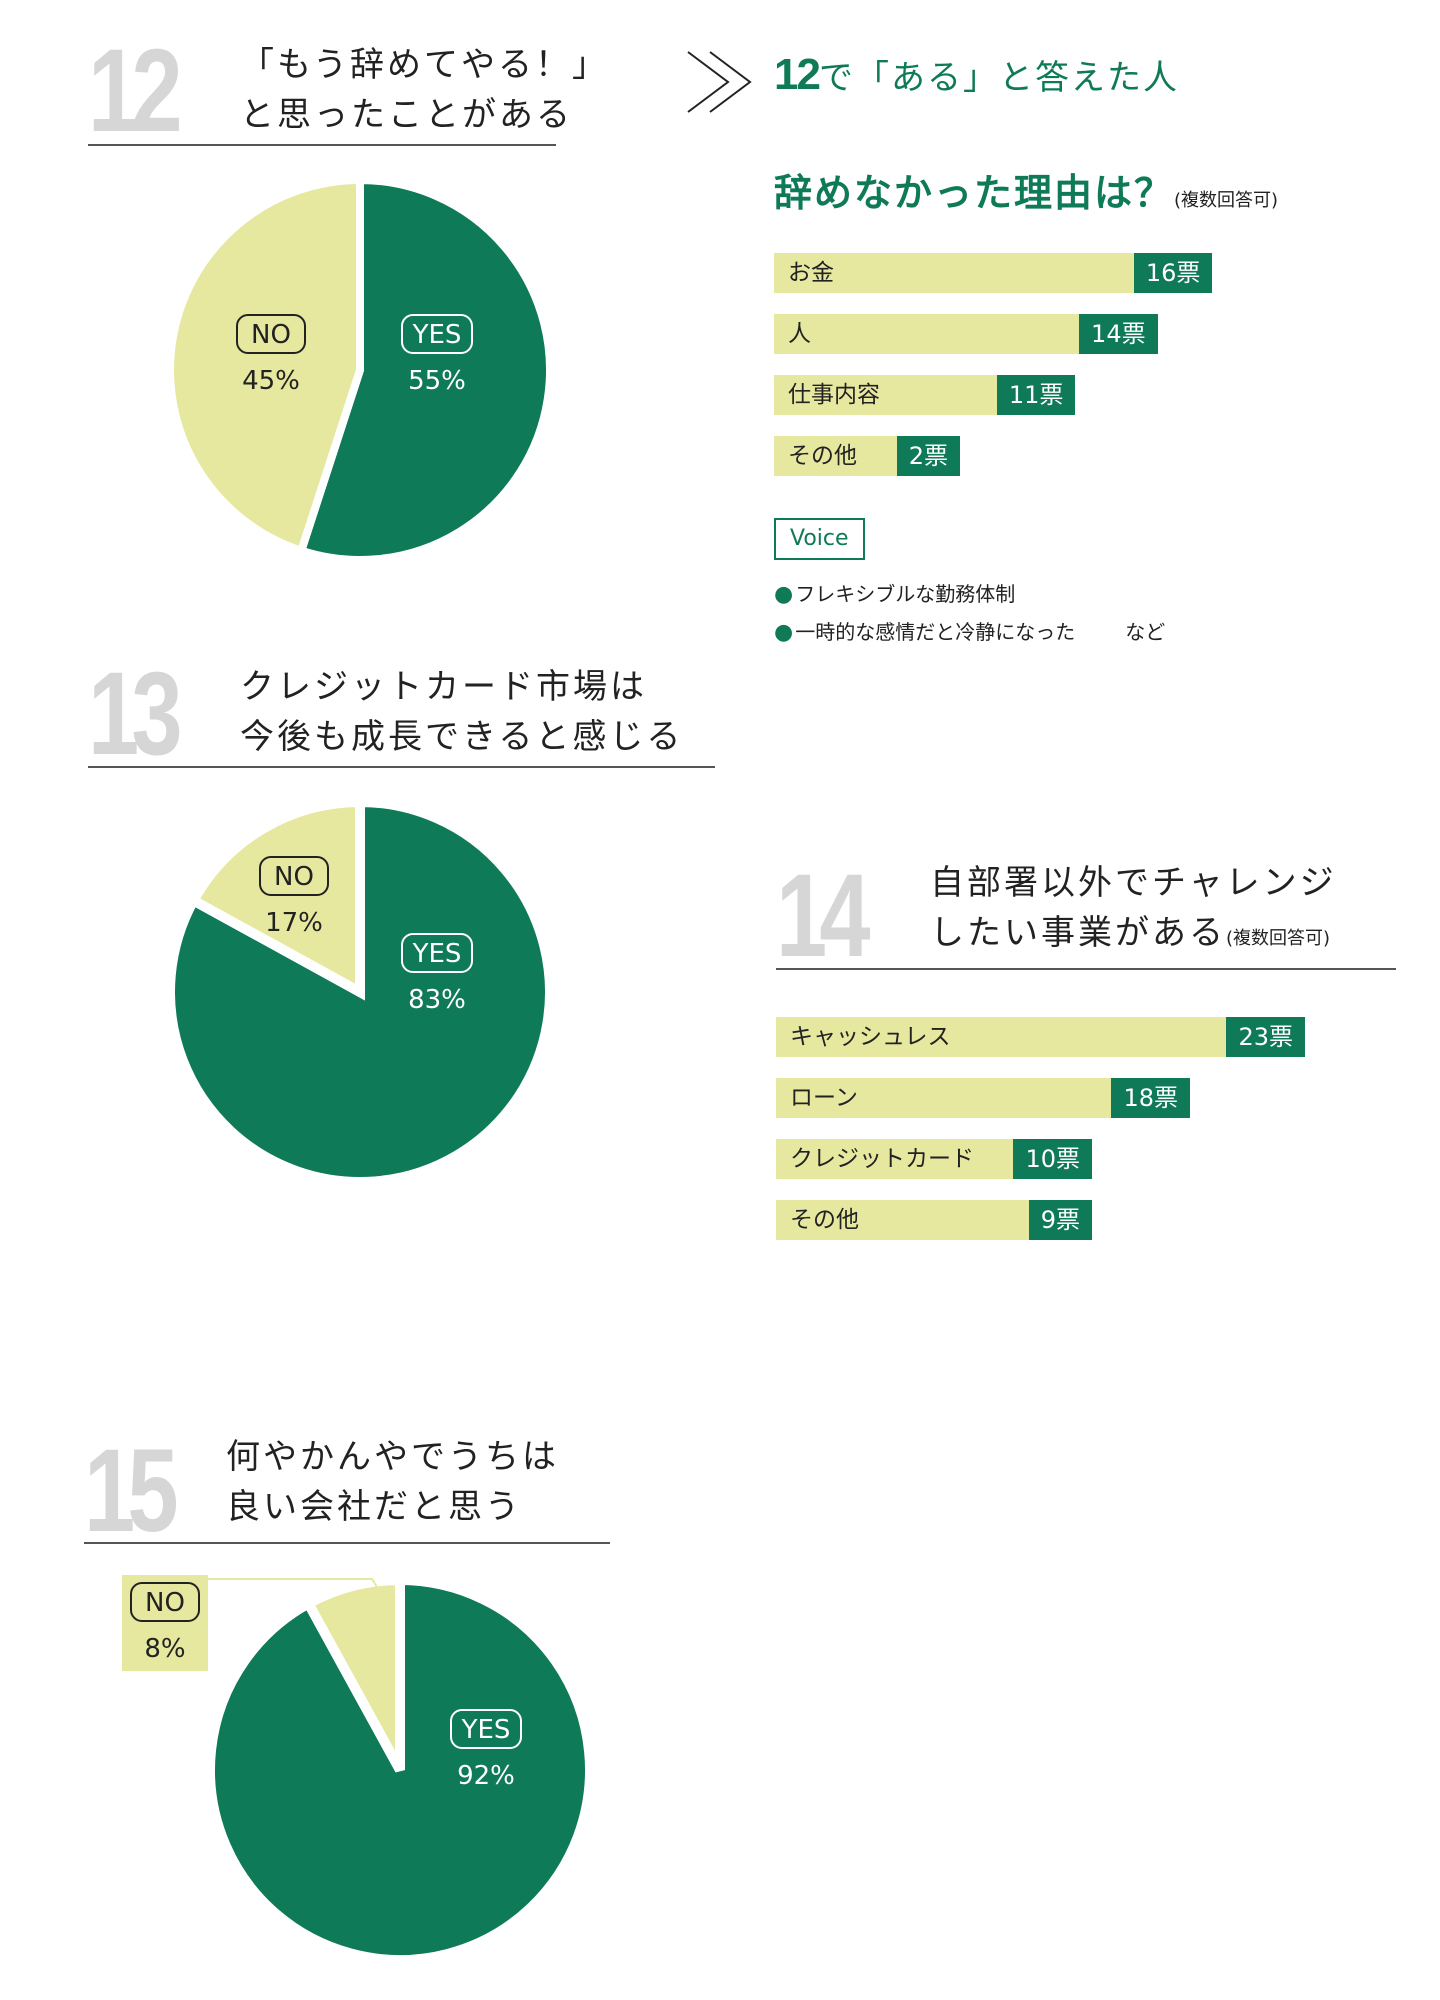 This screenshot has width=1440, height=2000. What do you see at coordinates (1145, 632) in the screenshot?
I see `voice-etc: など` at bounding box center [1145, 632].